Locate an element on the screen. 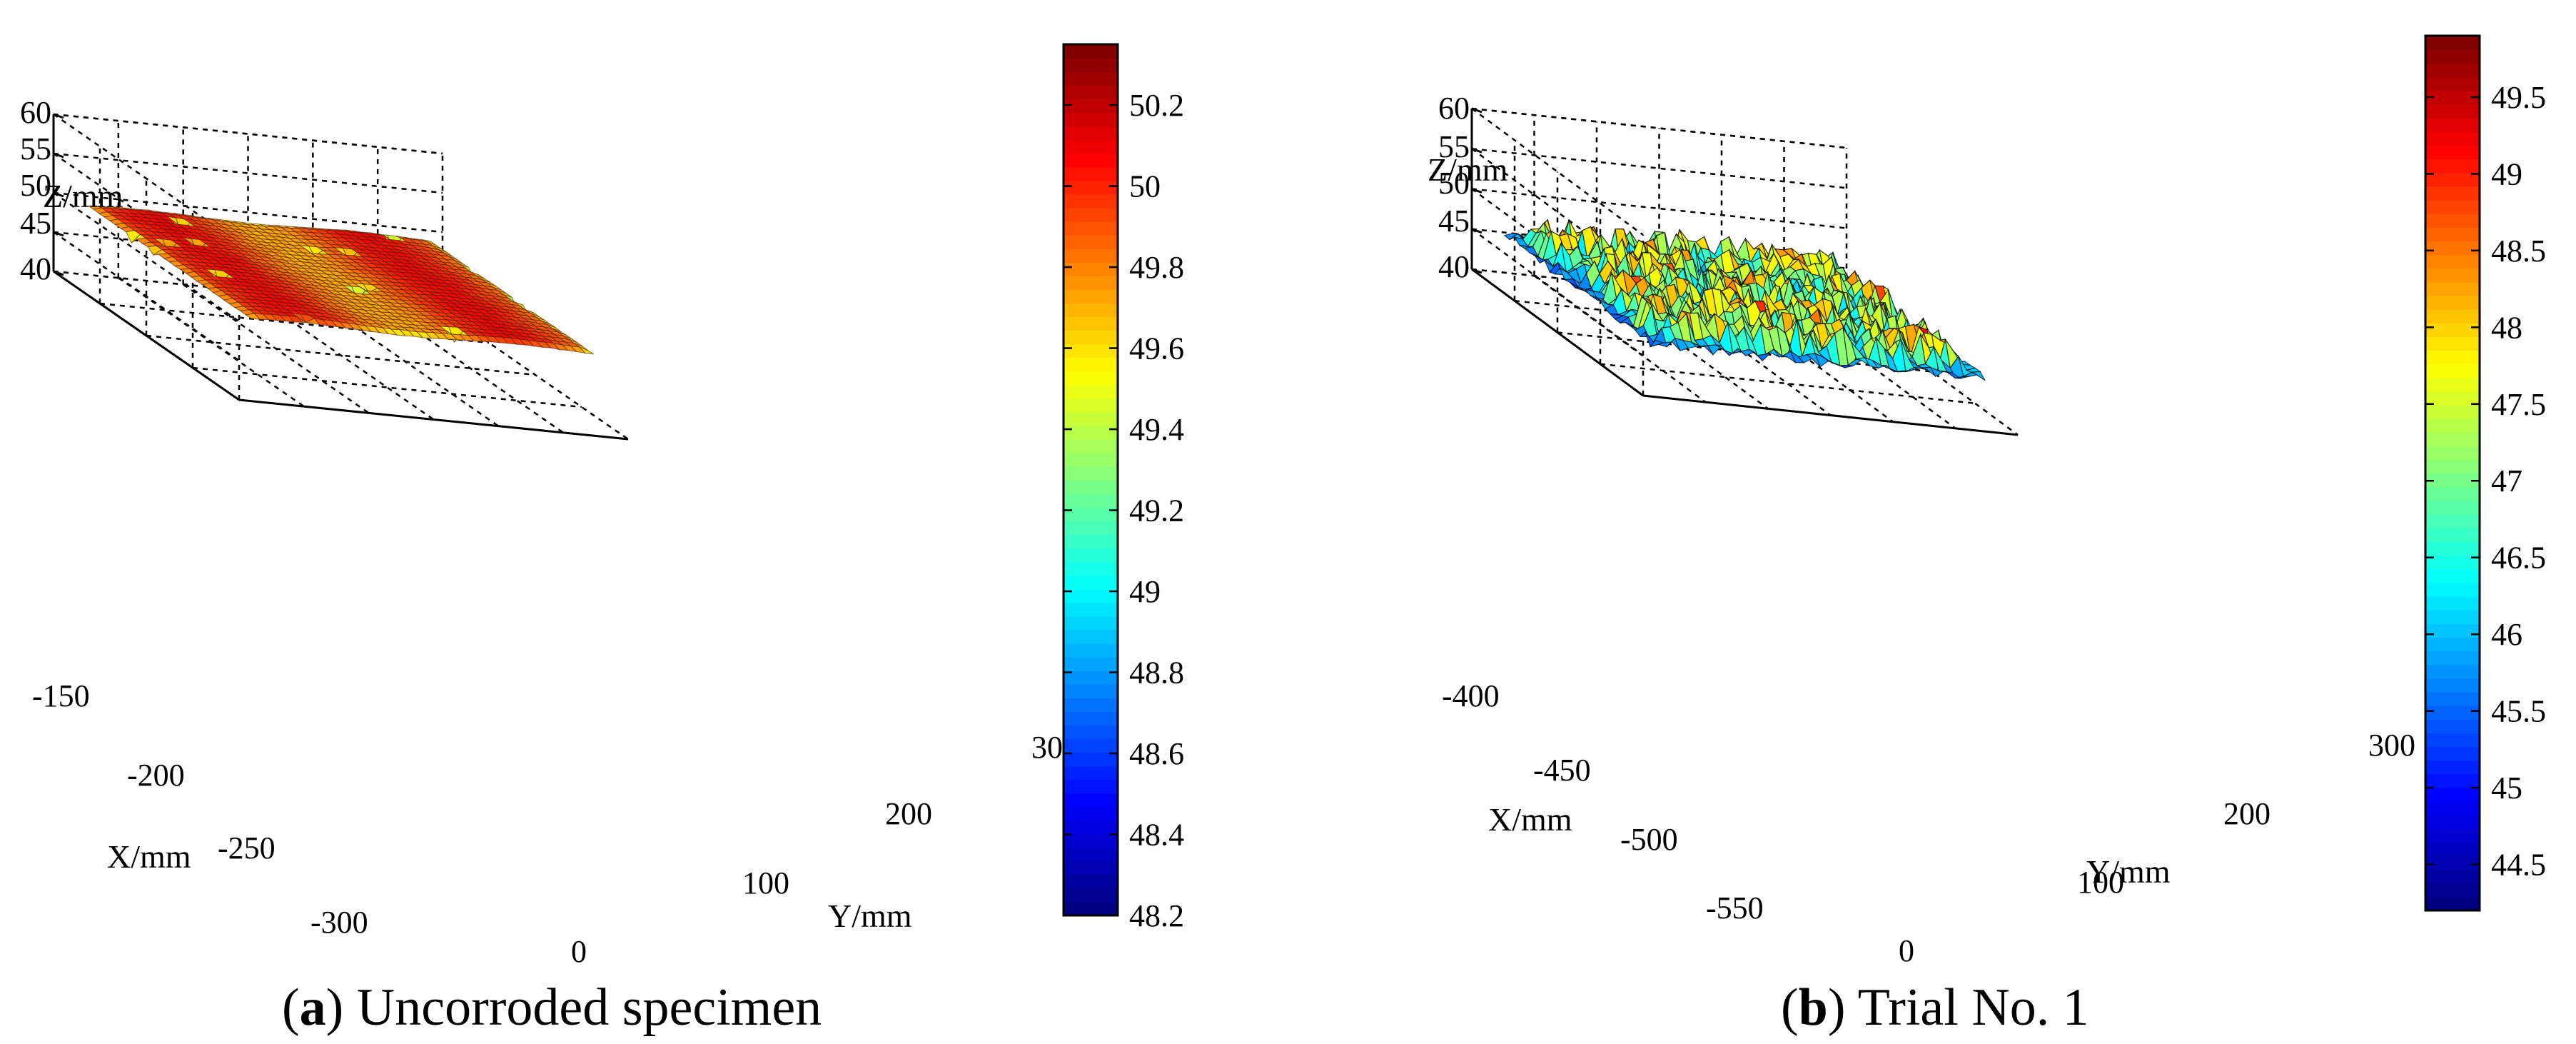 The image size is (2576, 1044). panel-b-y-axis-label: Y/mm is located at coordinates (2128, 871).